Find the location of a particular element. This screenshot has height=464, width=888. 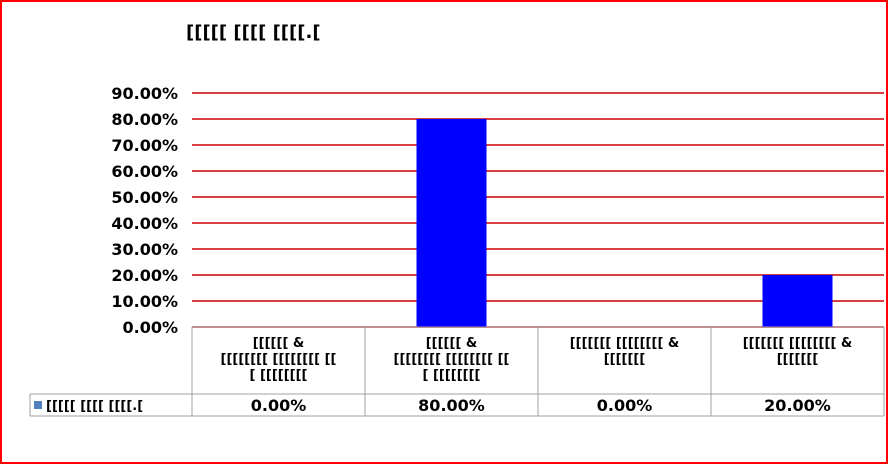

data-label: 20.00% is located at coordinates (797, 405).